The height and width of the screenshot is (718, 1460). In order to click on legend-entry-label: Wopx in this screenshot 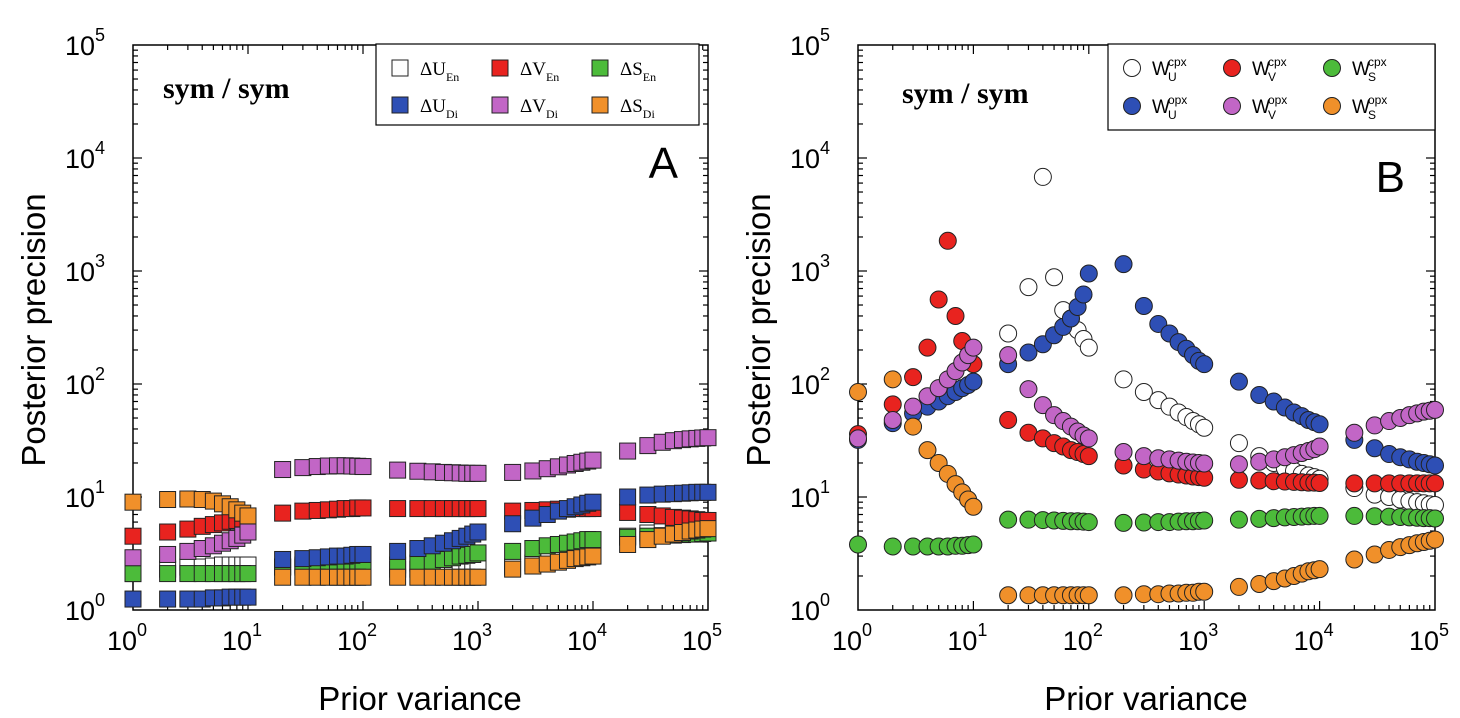, I will do `click(1369, 105)`.